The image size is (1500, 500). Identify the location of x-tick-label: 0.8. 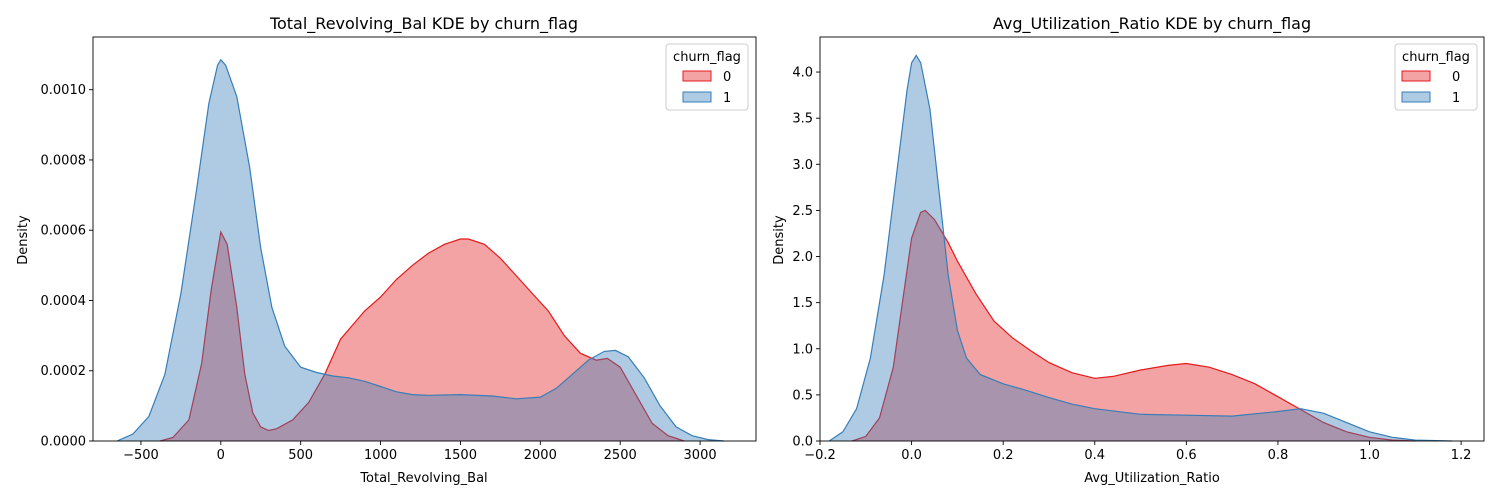
(1278, 455).